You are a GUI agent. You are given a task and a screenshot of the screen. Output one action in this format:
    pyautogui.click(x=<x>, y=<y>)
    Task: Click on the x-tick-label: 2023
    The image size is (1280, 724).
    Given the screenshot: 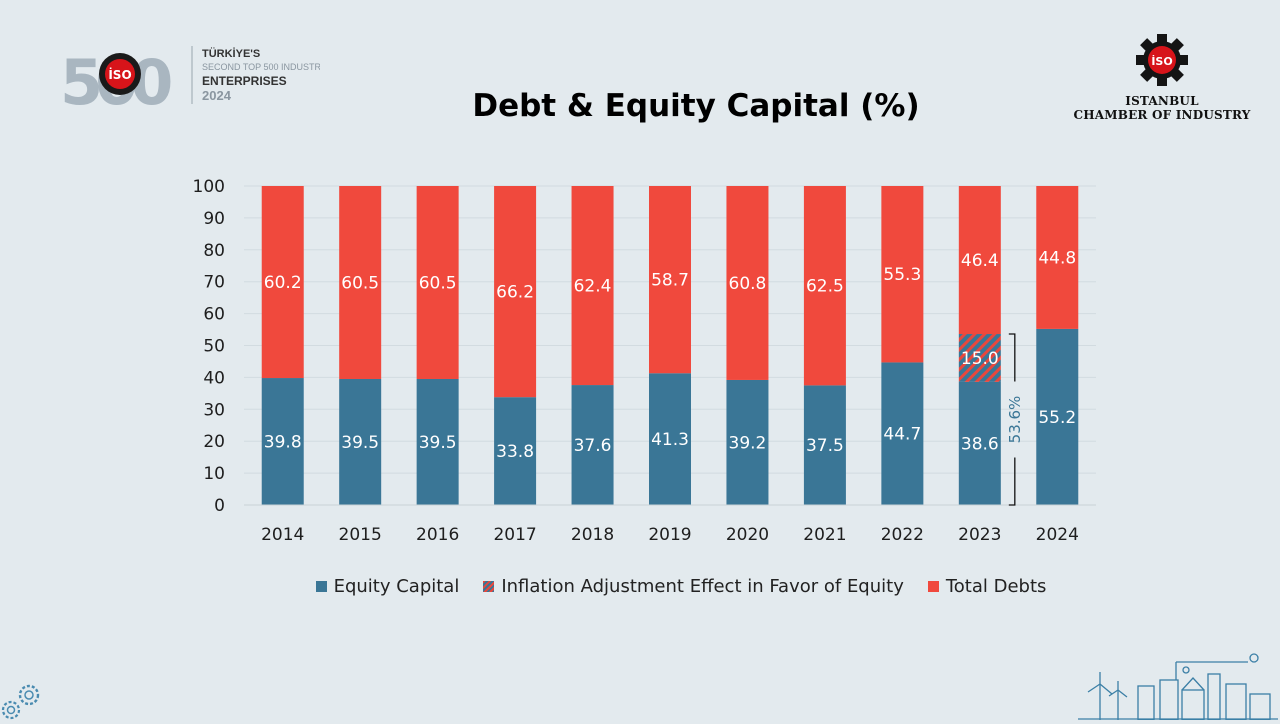 What is the action you would take?
    pyautogui.click(x=979, y=535)
    